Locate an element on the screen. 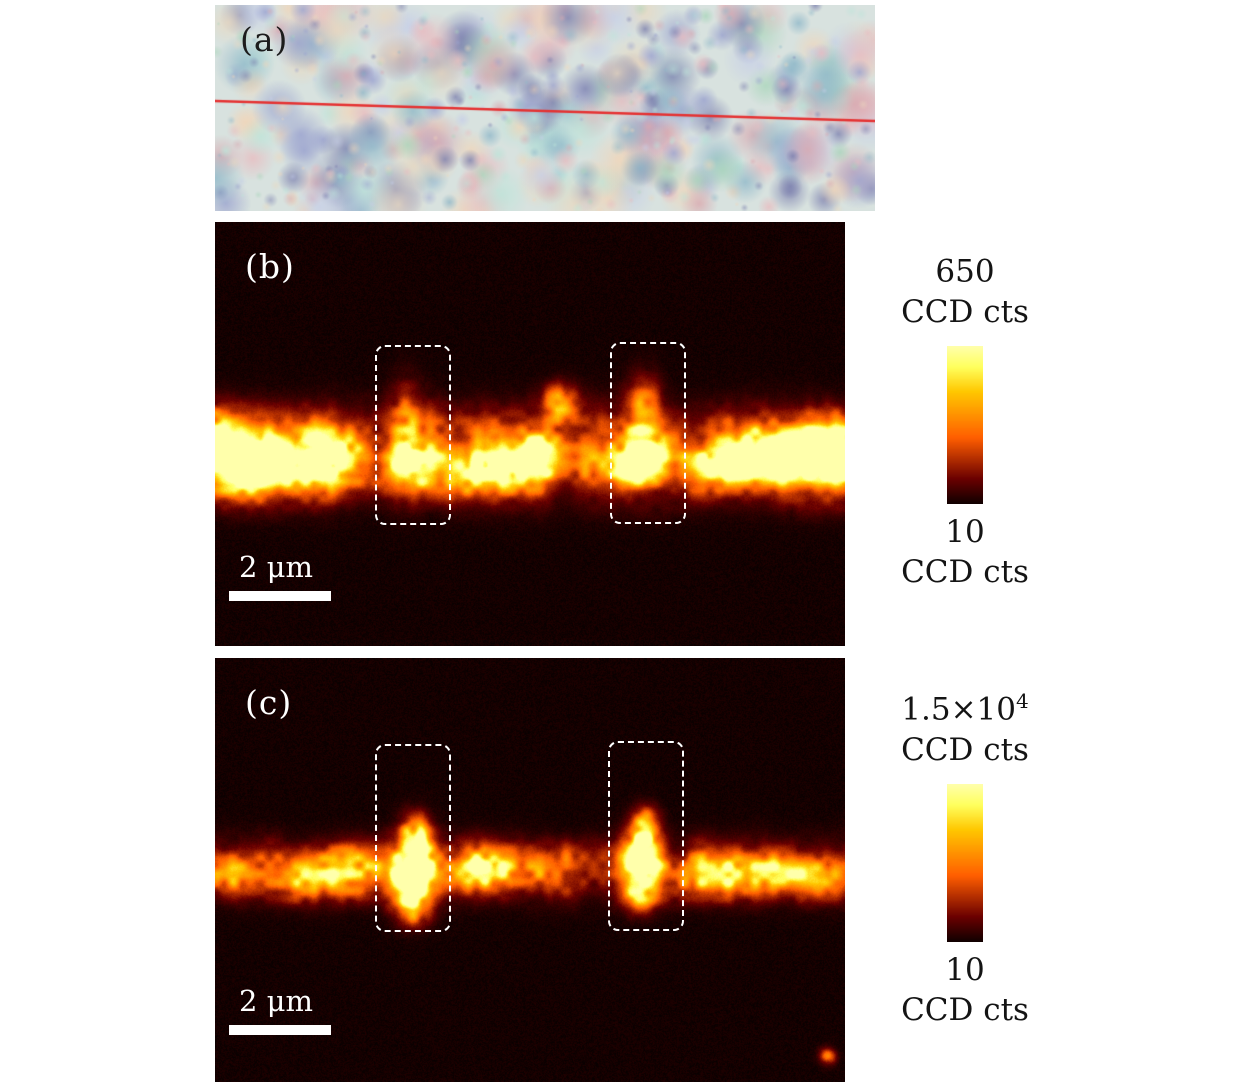 This screenshot has width=1260, height=1086. colorbar-c-max: 1.5×104 is located at coordinates (965, 709).